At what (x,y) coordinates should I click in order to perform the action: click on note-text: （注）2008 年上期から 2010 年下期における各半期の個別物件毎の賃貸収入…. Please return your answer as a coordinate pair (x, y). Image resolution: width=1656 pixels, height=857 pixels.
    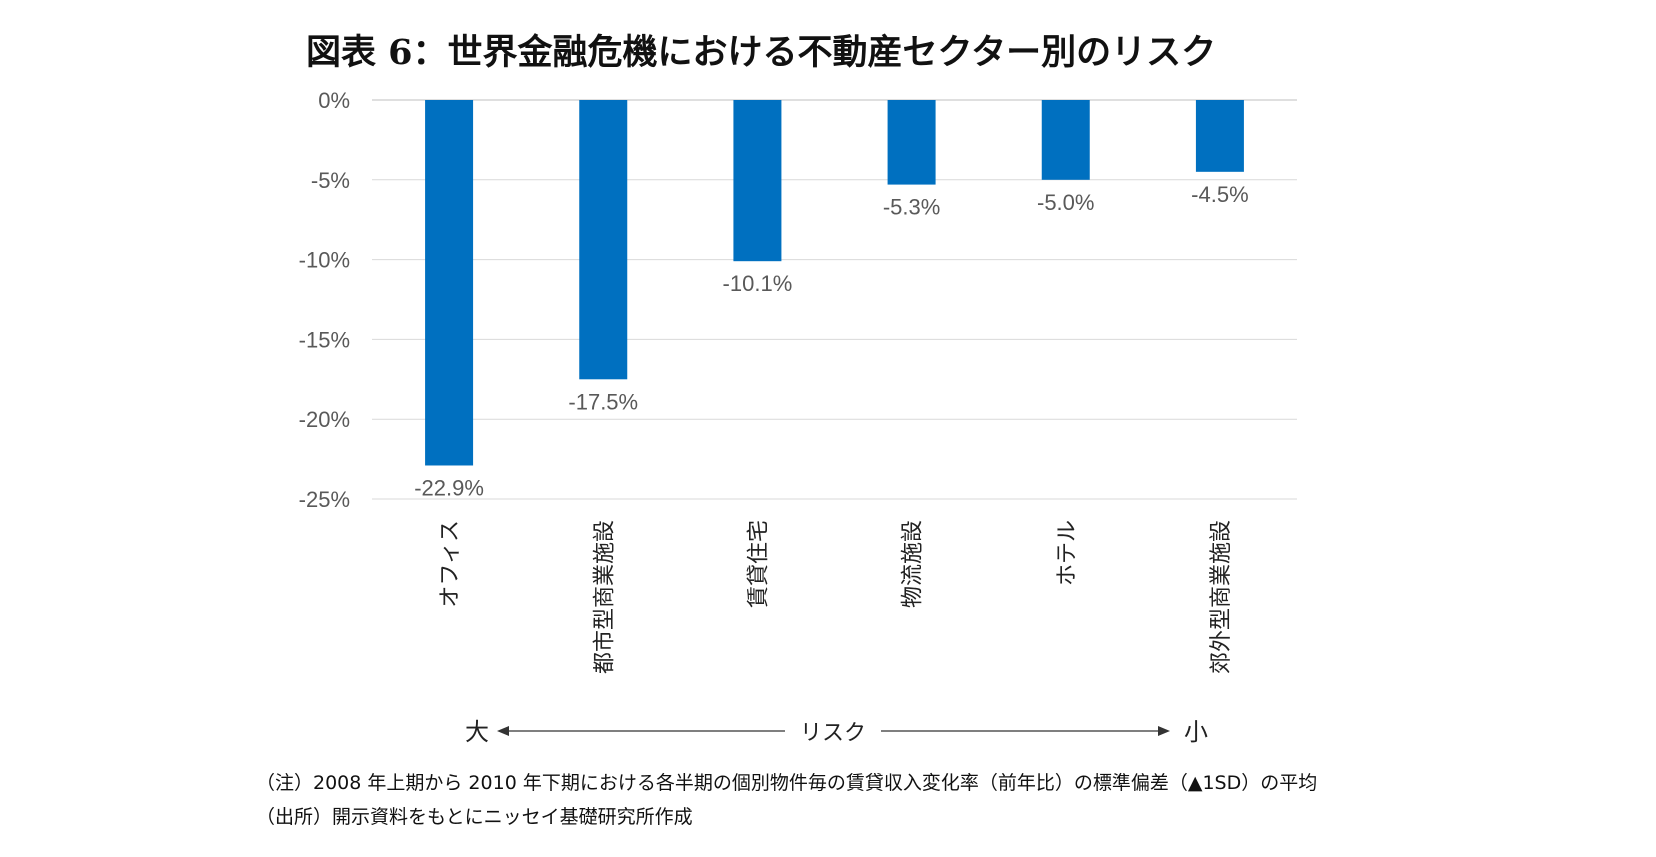
    Looking at the image, I should click on (787, 783).